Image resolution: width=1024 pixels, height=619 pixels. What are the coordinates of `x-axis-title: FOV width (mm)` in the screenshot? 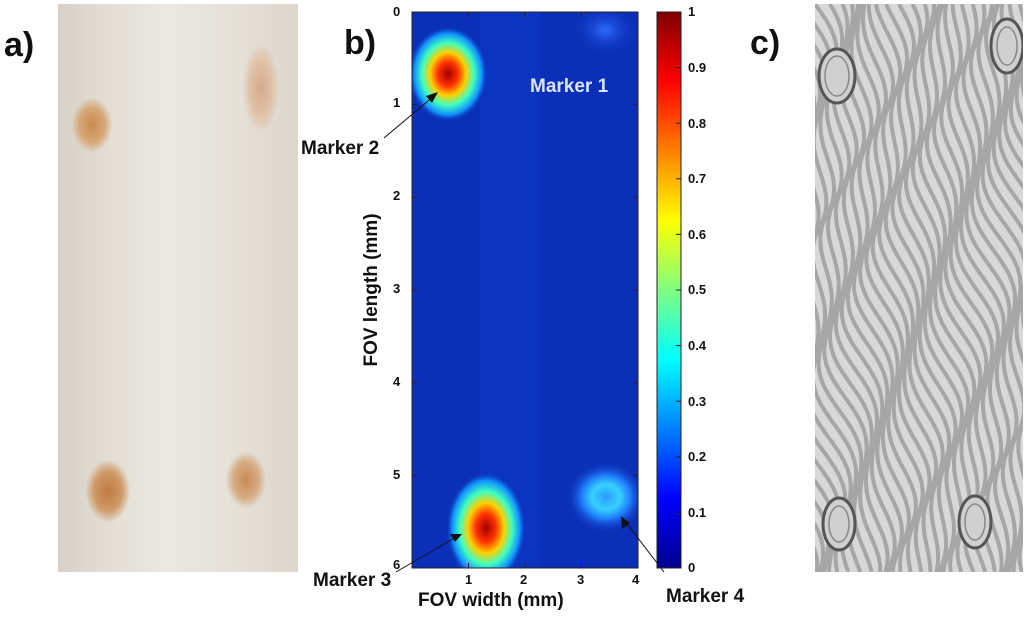 It's located at (491, 600).